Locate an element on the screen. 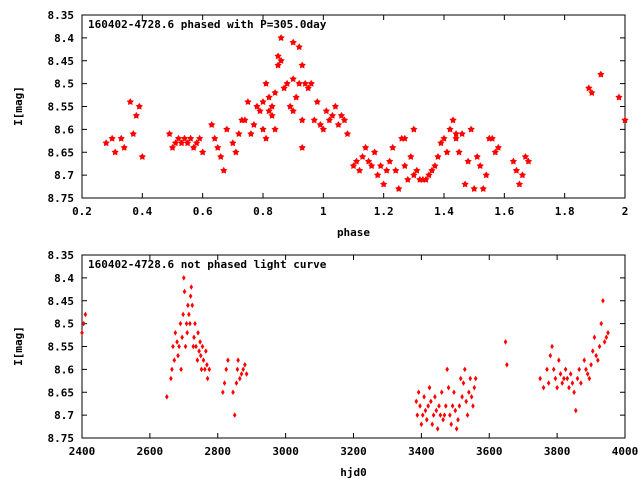  top-y-tick-label: 8.7 is located at coordinates (64, 175).